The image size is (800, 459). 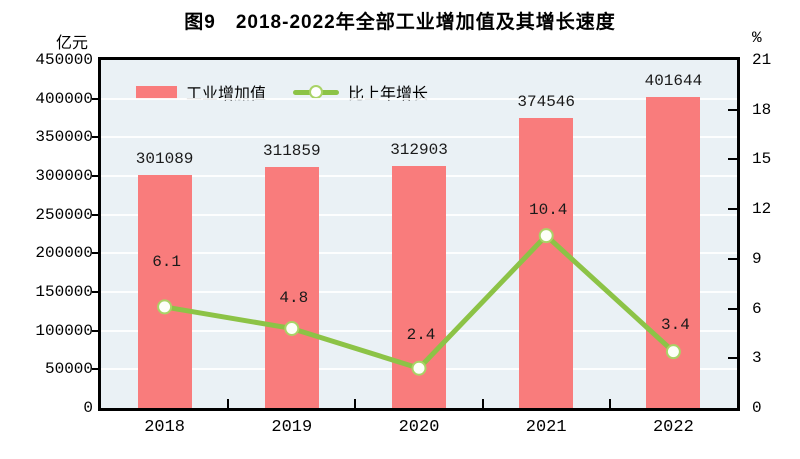 I want to click on line-value-label: 3.4, so click(x=675, y=324).